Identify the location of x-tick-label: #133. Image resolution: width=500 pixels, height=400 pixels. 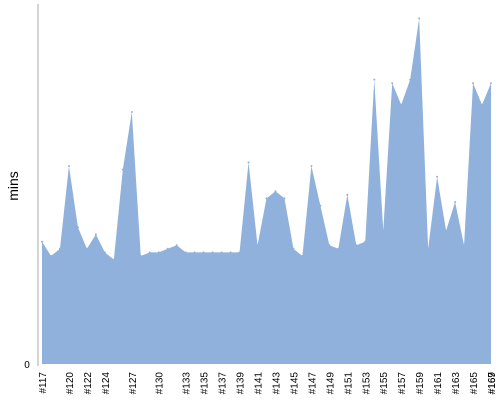
(187, 383).